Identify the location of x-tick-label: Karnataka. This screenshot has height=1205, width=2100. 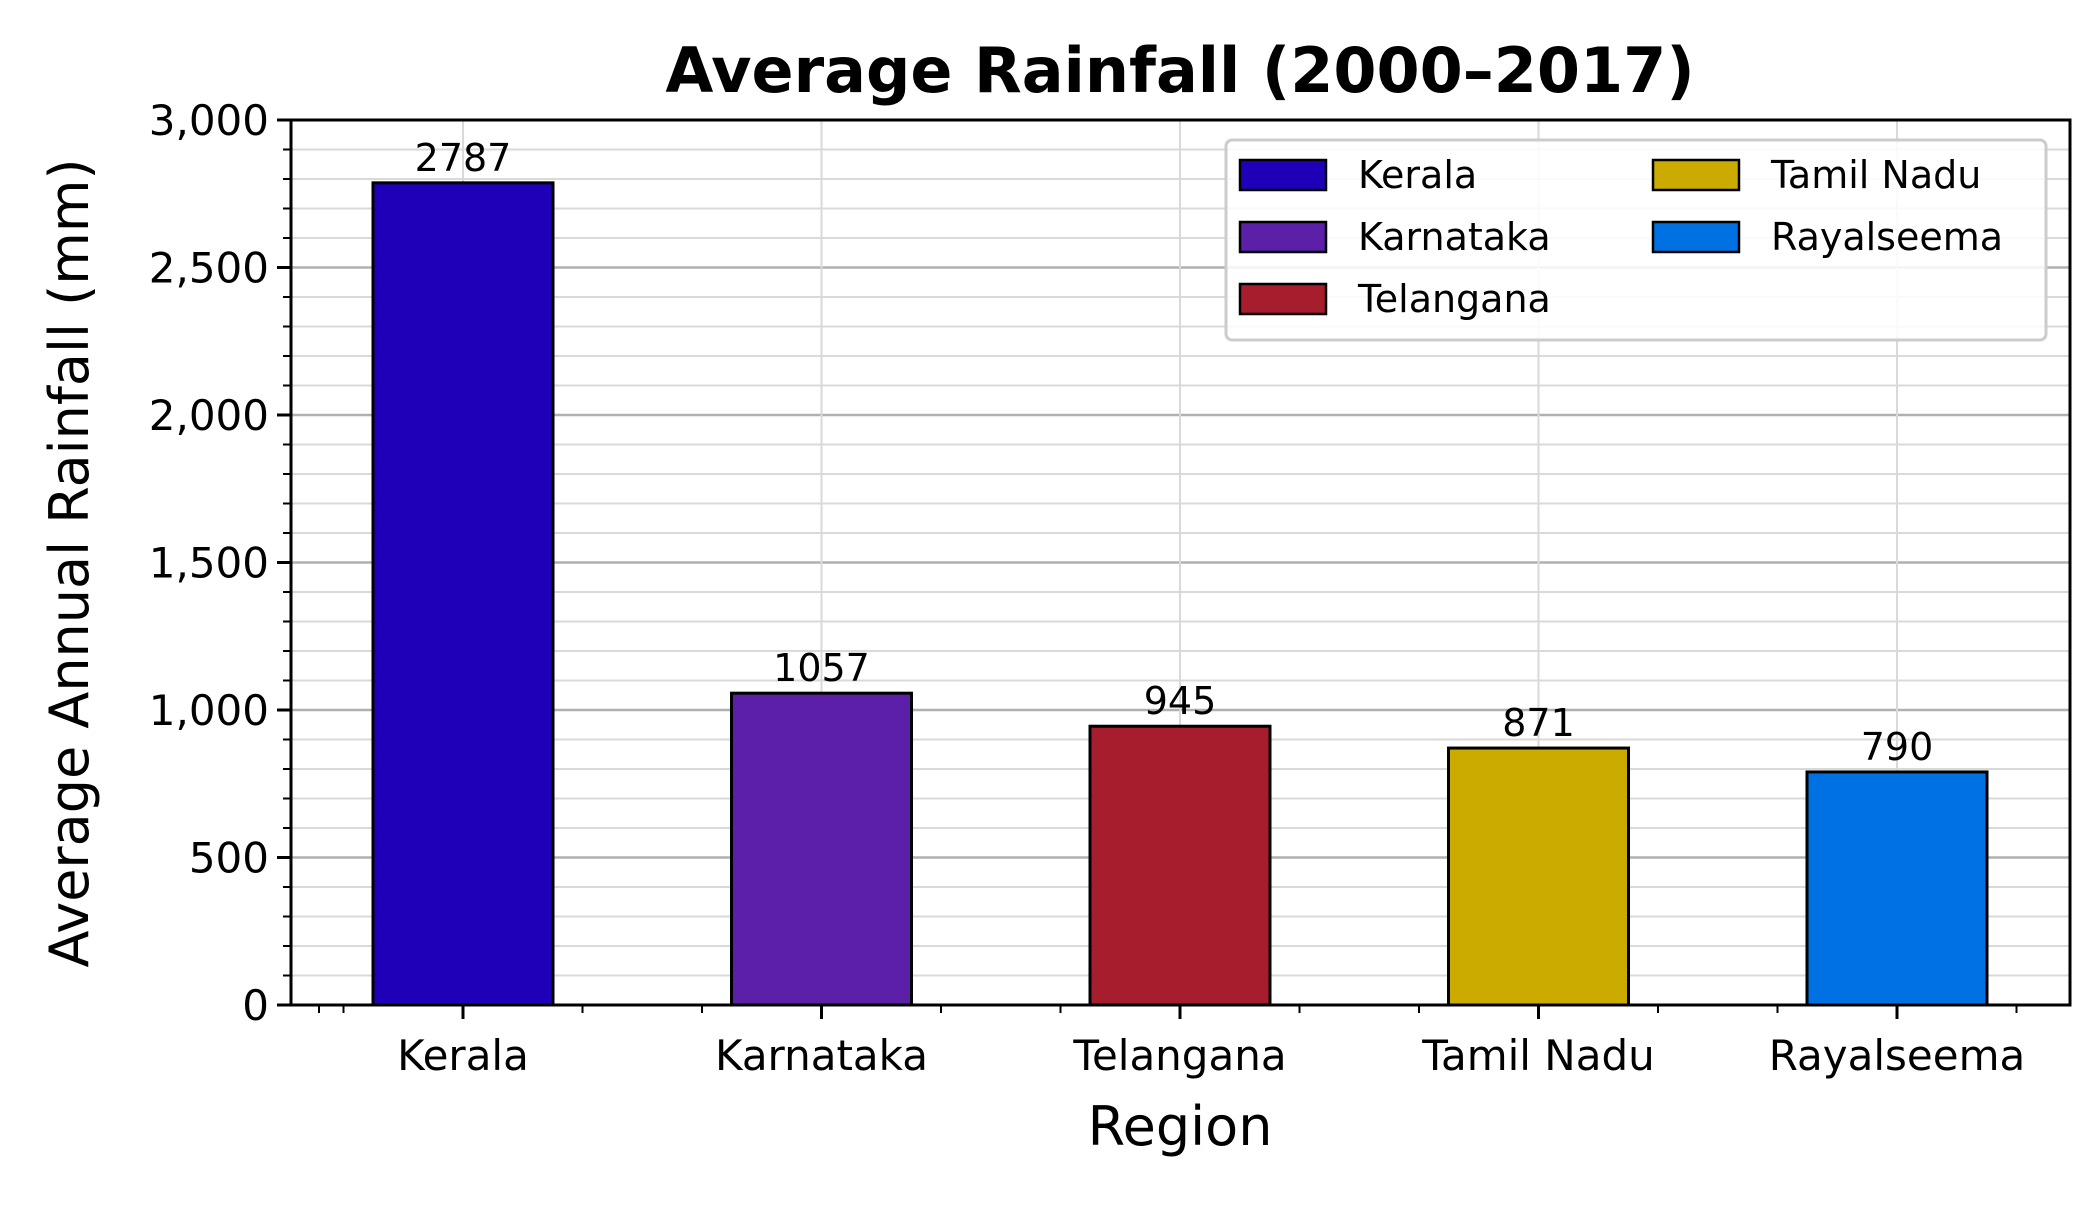
(821, 1055).